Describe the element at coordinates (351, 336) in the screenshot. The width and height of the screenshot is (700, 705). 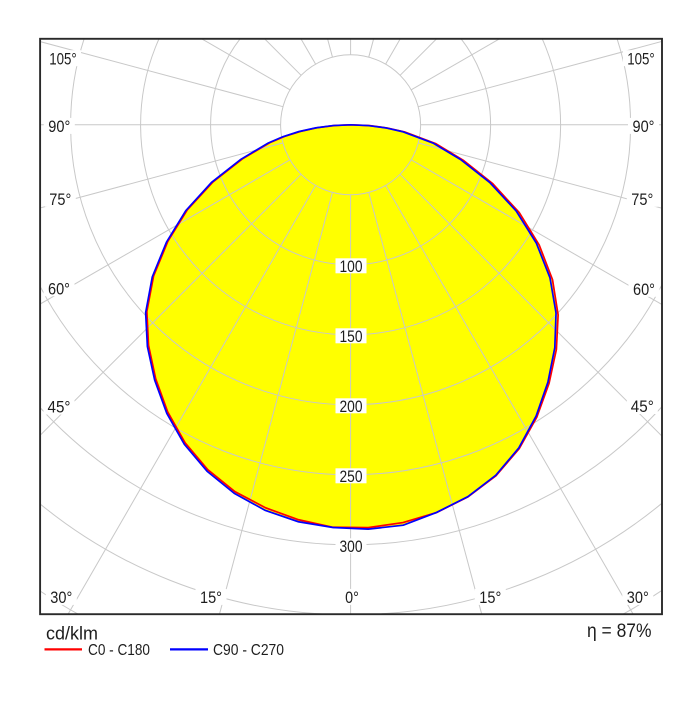
I see `svg-text: 150` at that location.